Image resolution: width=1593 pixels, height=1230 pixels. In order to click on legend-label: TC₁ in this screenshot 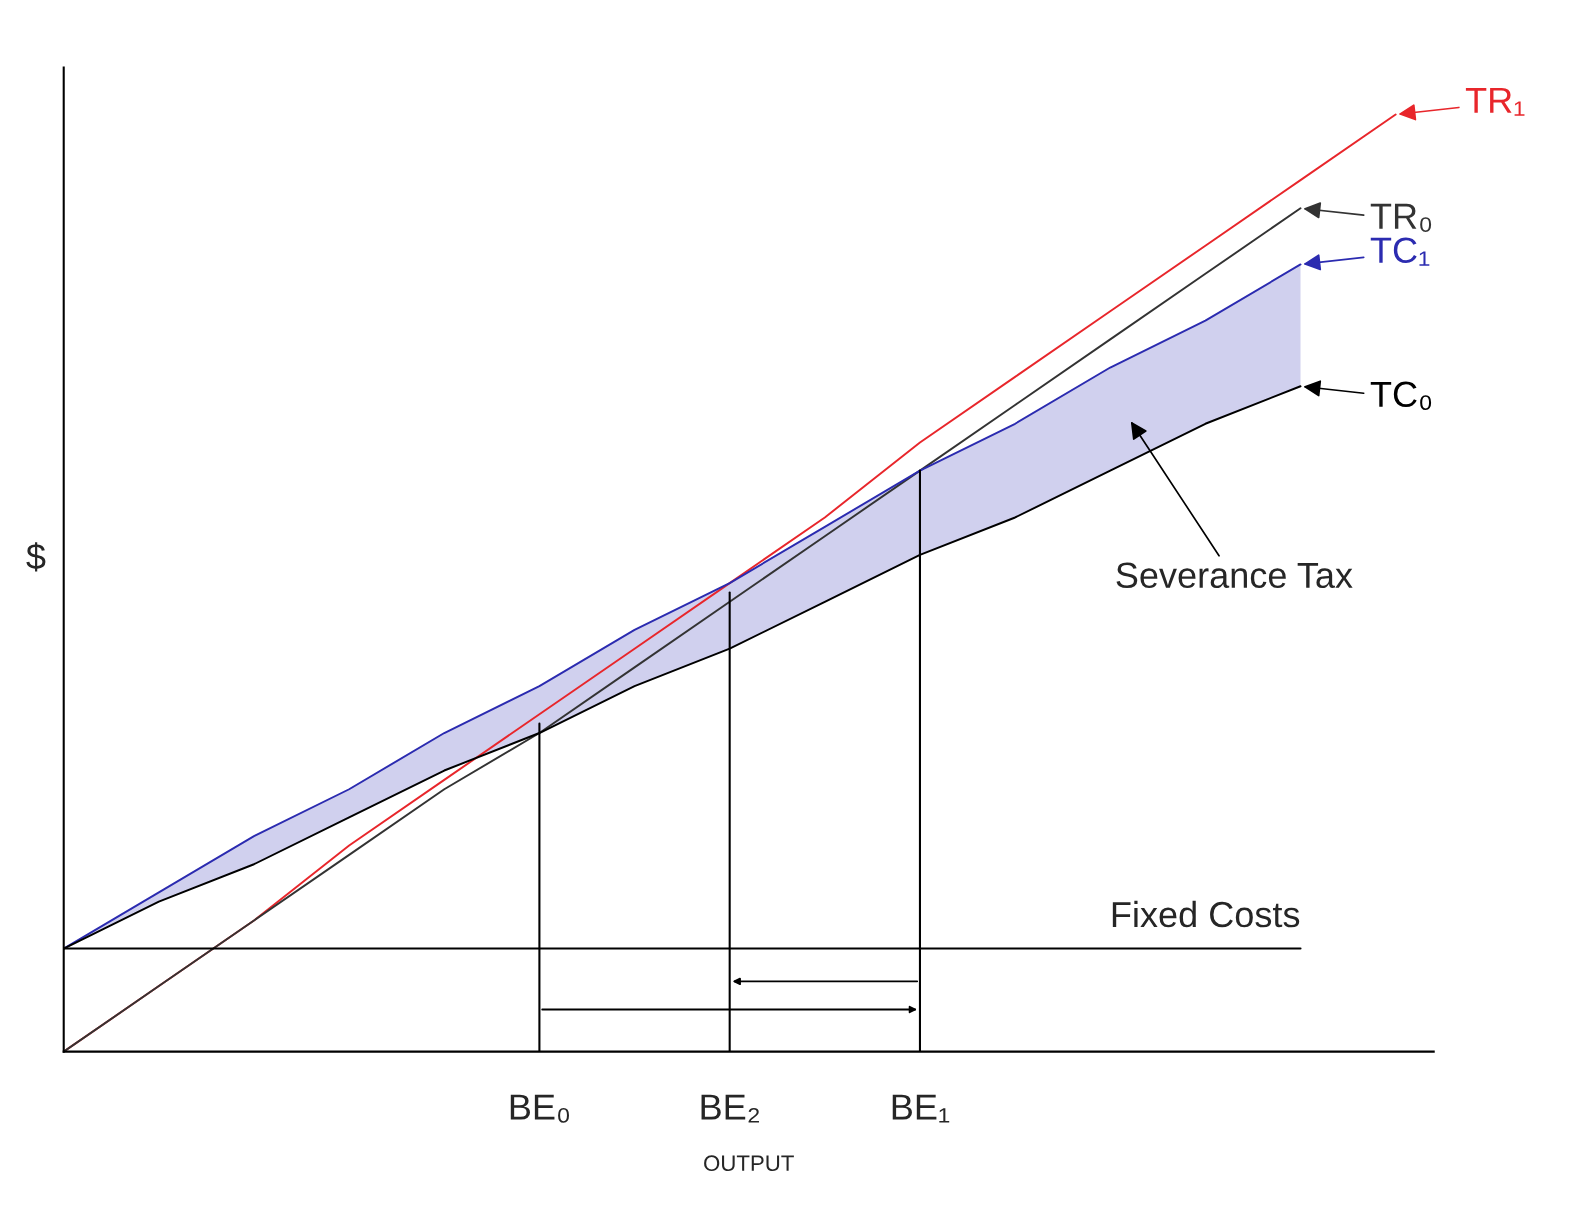, I will do `click(1400, 251)`.